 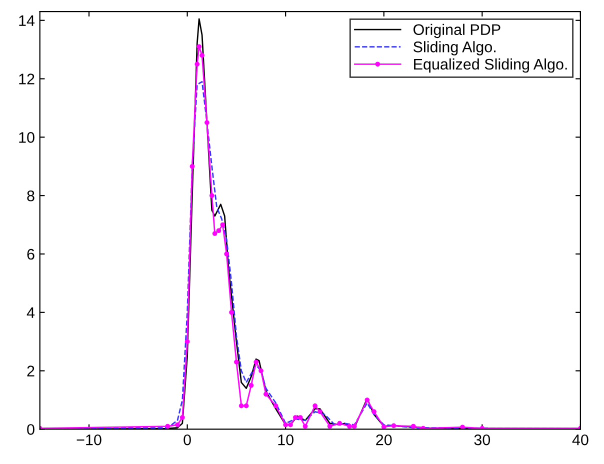 What do you see at coordinates (187, 440) in the screenshot?
I see `x-tick-label: 0` at bounding box center [187, 440].